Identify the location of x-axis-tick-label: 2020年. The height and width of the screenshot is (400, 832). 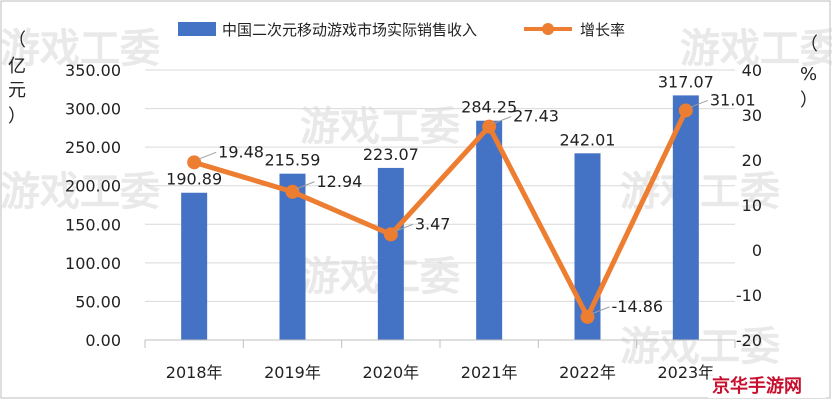
(390, 372).